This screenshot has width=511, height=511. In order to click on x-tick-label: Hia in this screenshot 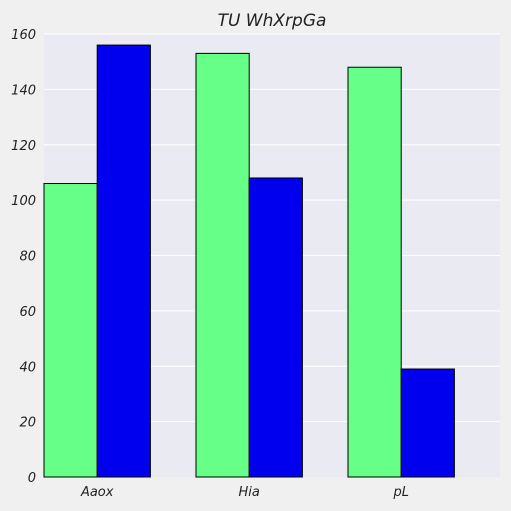, I will do `click(249, 492)`.